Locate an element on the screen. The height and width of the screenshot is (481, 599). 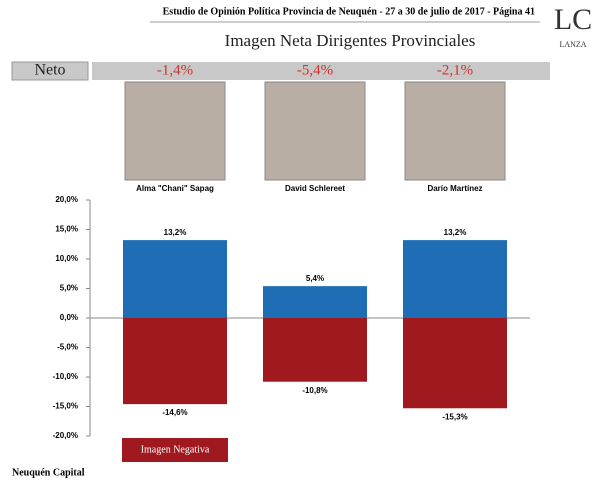
y-tick-label: 0,0% is located at coordinates (69, 317).